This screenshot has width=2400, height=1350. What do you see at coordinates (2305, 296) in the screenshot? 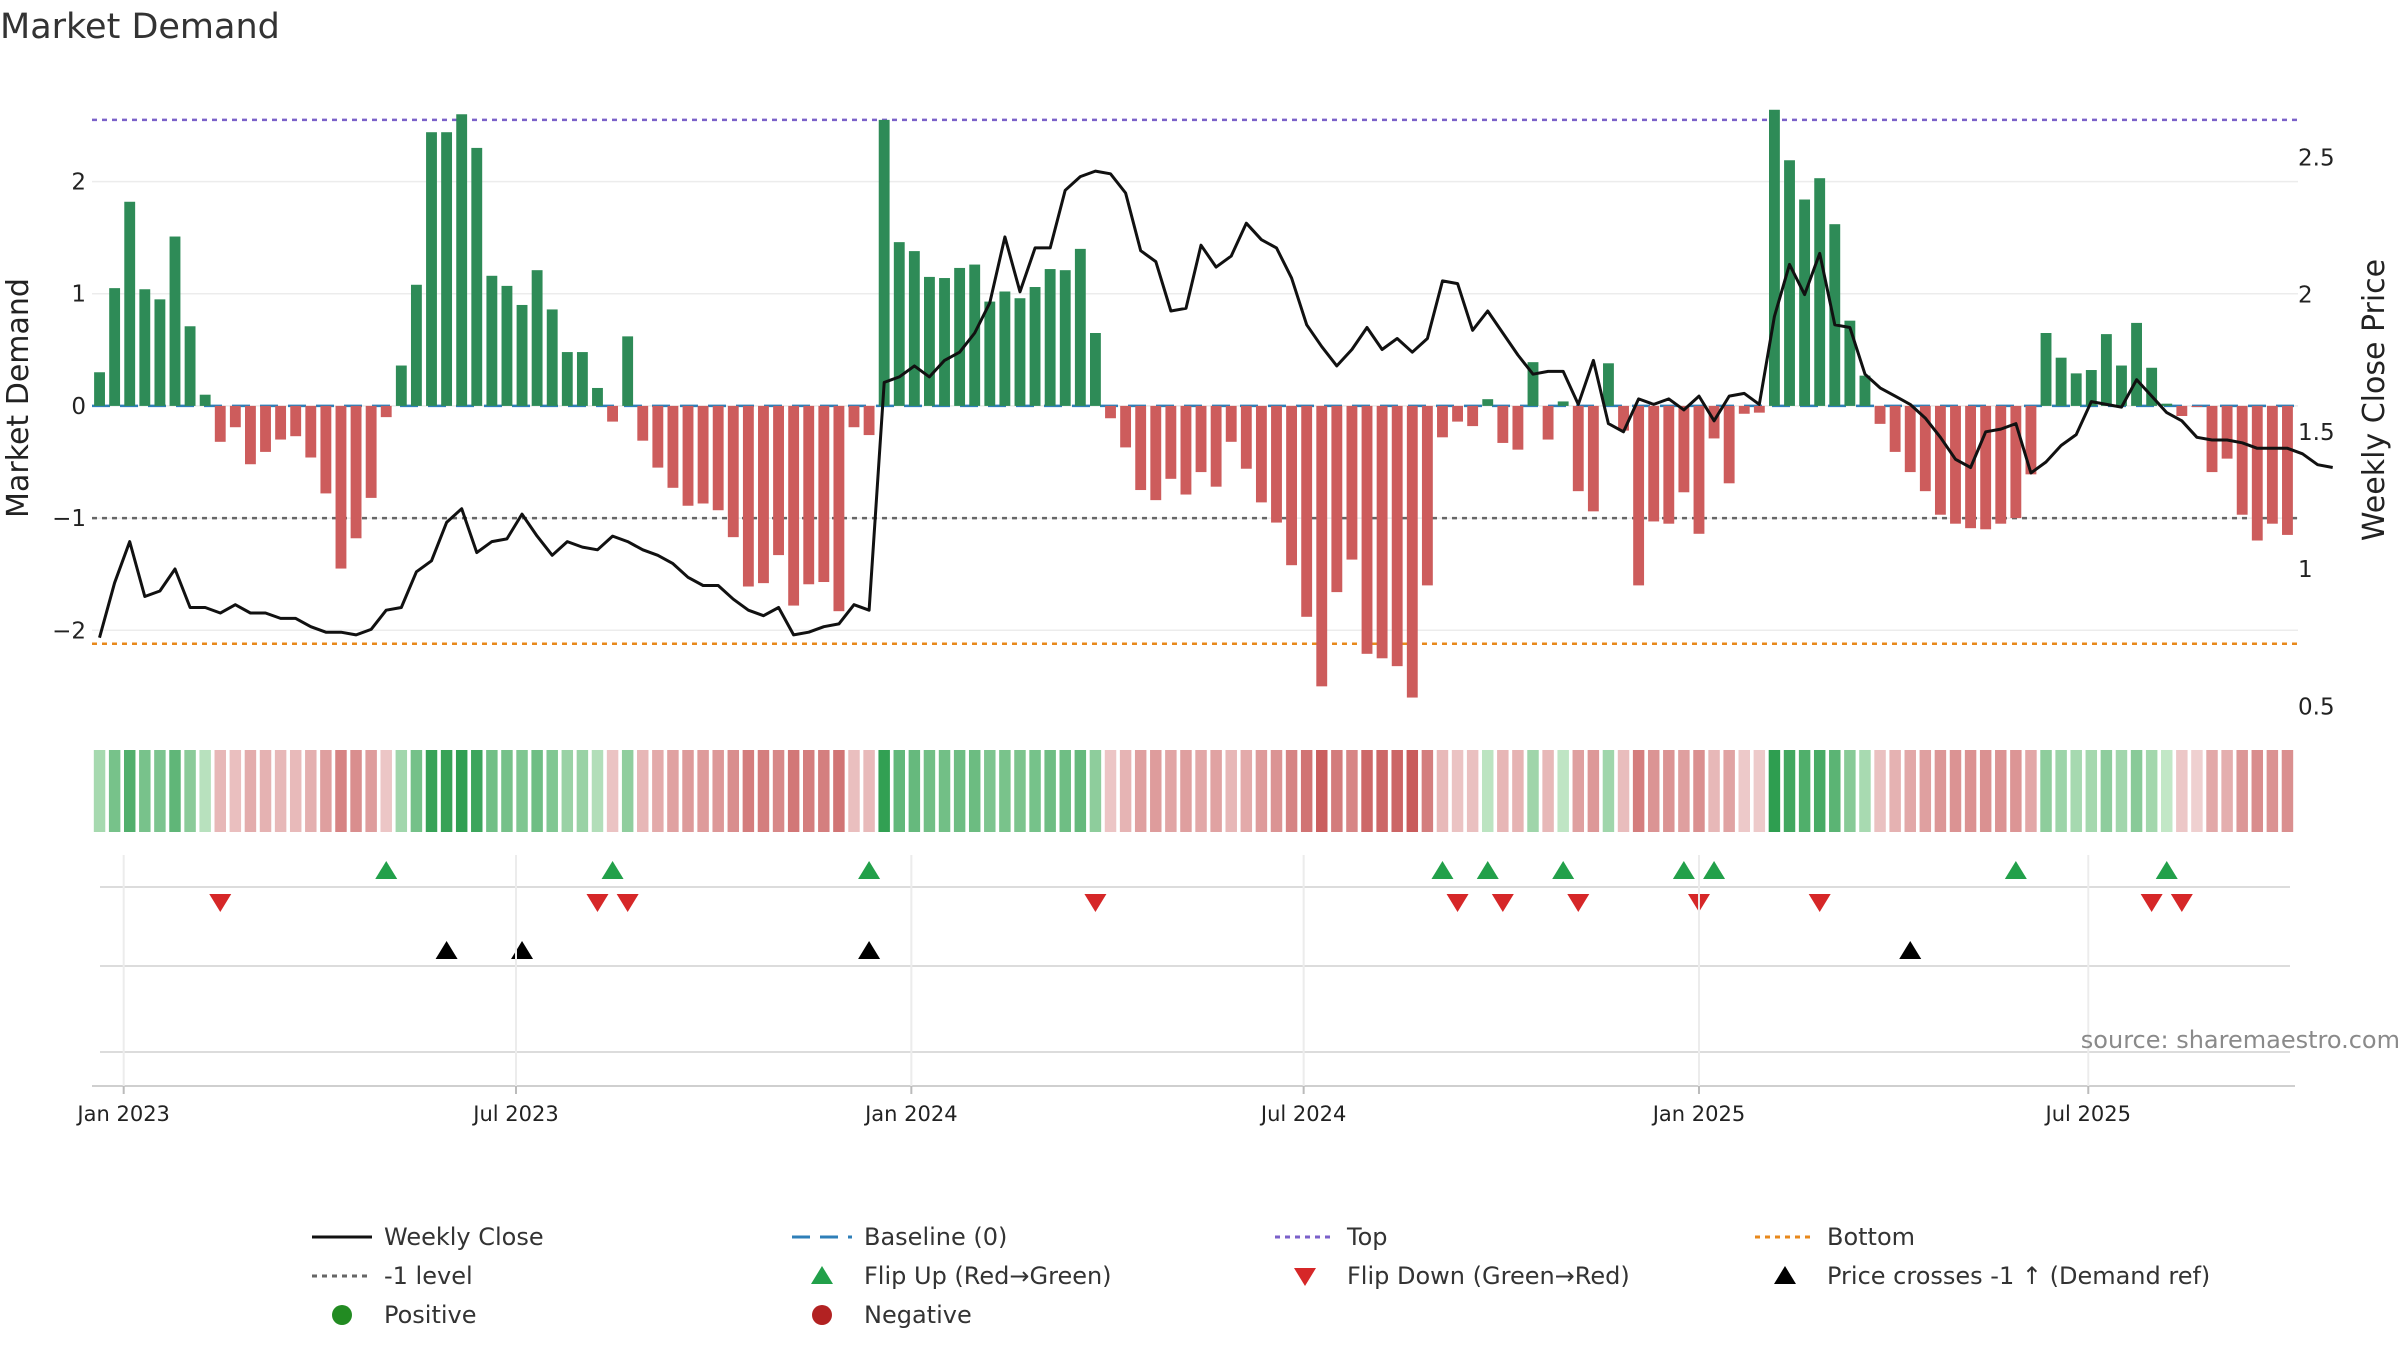
I see `right-y-tick-label: 2` at bounding box center [2305, 296].